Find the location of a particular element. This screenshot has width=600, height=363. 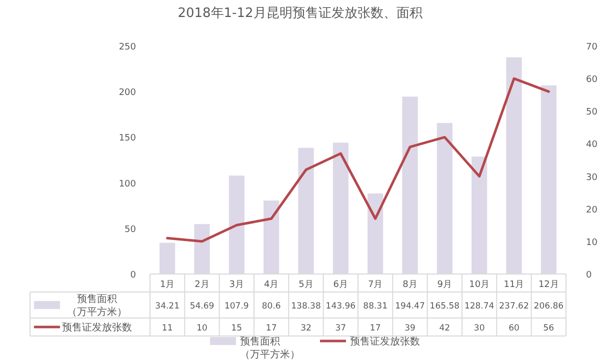

y-tick-label: 200 is located at coordinates (127, 93).